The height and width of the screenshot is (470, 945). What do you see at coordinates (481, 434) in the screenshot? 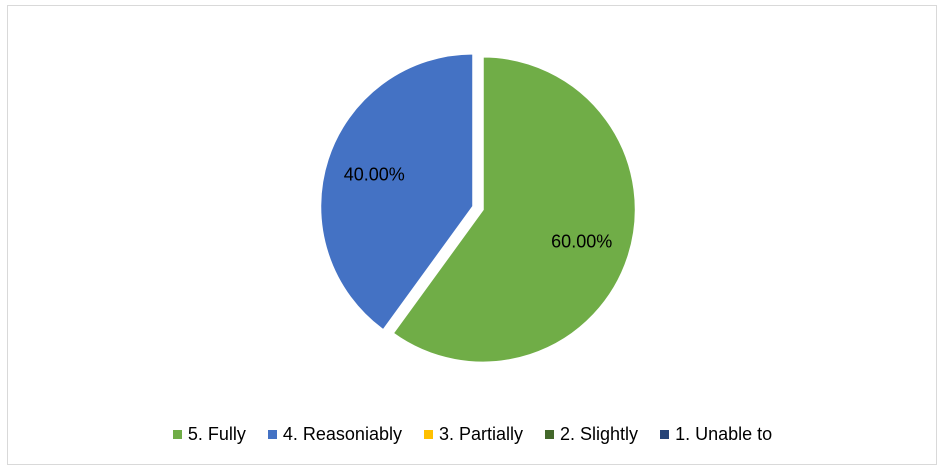
I see `legend-label-partially: 3. Partially` at bounding box center [481, 434].